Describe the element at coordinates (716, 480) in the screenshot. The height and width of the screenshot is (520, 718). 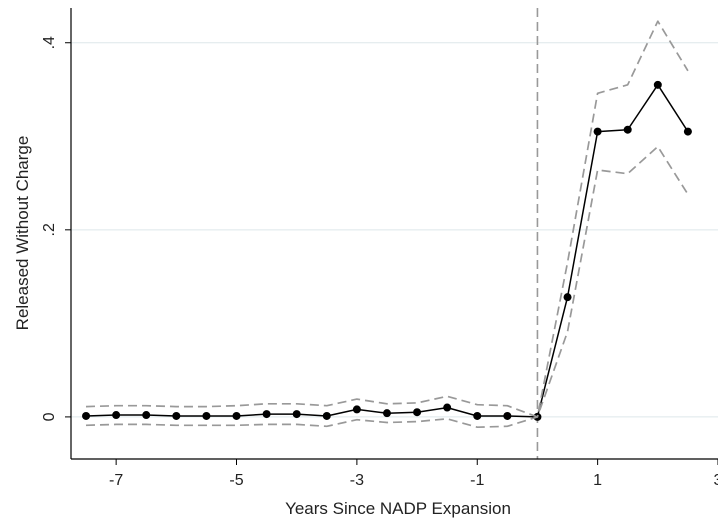
I see `x-tick-label: 3` at that location.